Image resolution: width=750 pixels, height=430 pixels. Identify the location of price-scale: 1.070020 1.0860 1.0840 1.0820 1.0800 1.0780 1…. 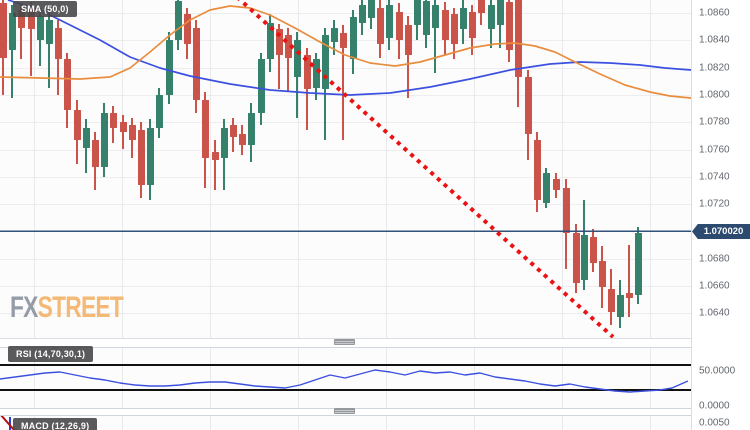
(720, 215).